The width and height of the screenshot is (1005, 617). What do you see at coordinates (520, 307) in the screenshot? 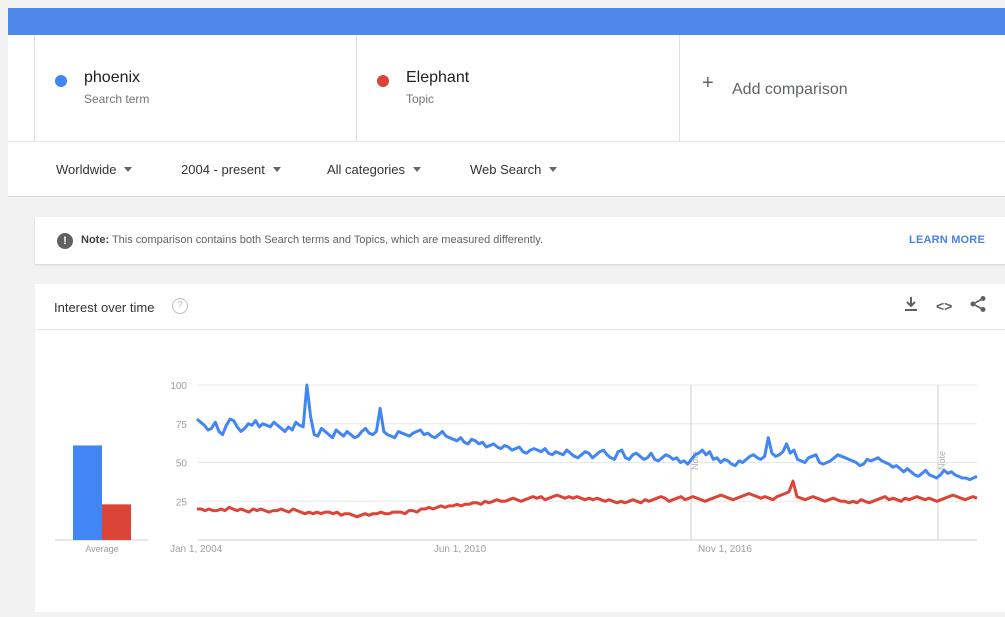
I see `card-header: Interest over time ? <>` at bounding box center [520, 307].